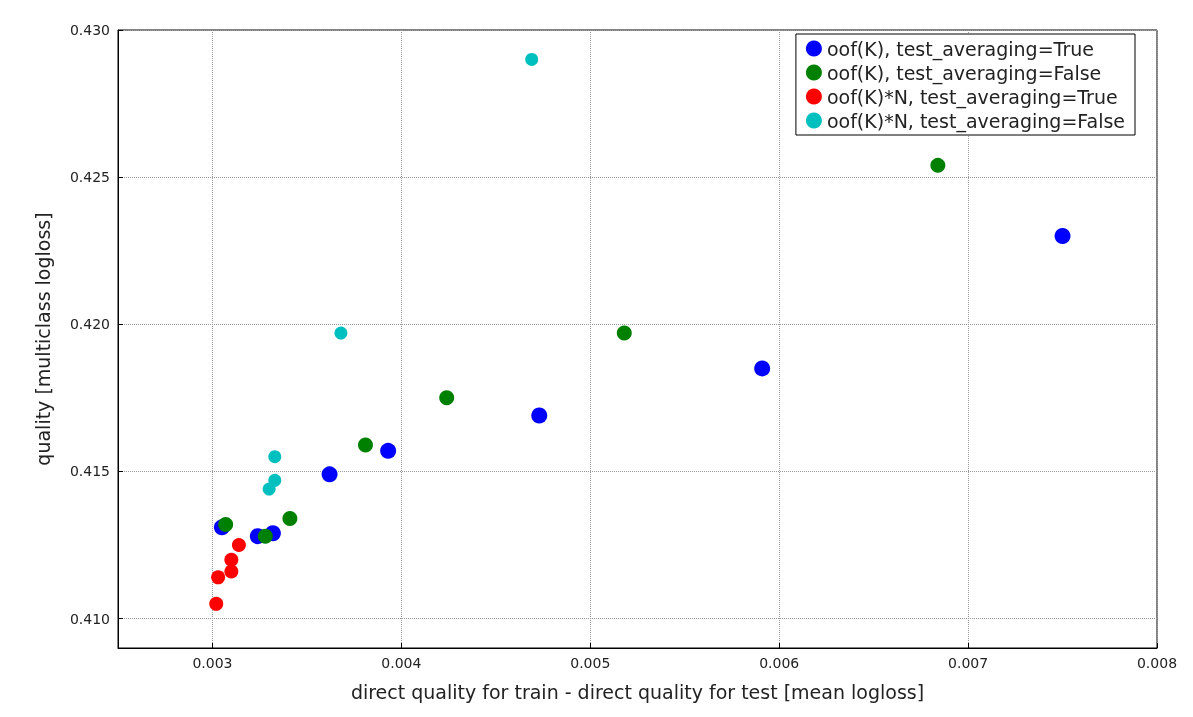 This screenshot has width=1193, height=717. Describe the element at coordinates (960, 49) in the screenshot. I see `legend-label: oof(K), test_averaging=True` at that location.